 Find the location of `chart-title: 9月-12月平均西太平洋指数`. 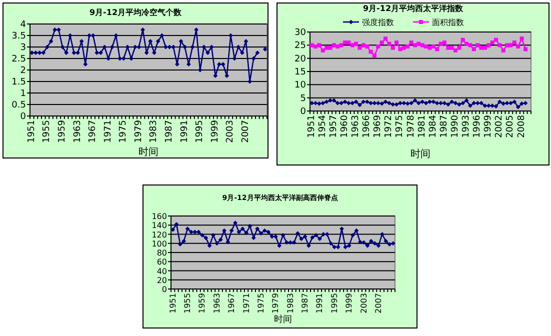

chart-title: 9月-12月平均西太平洋指数 is located at coordinates (413, 8).